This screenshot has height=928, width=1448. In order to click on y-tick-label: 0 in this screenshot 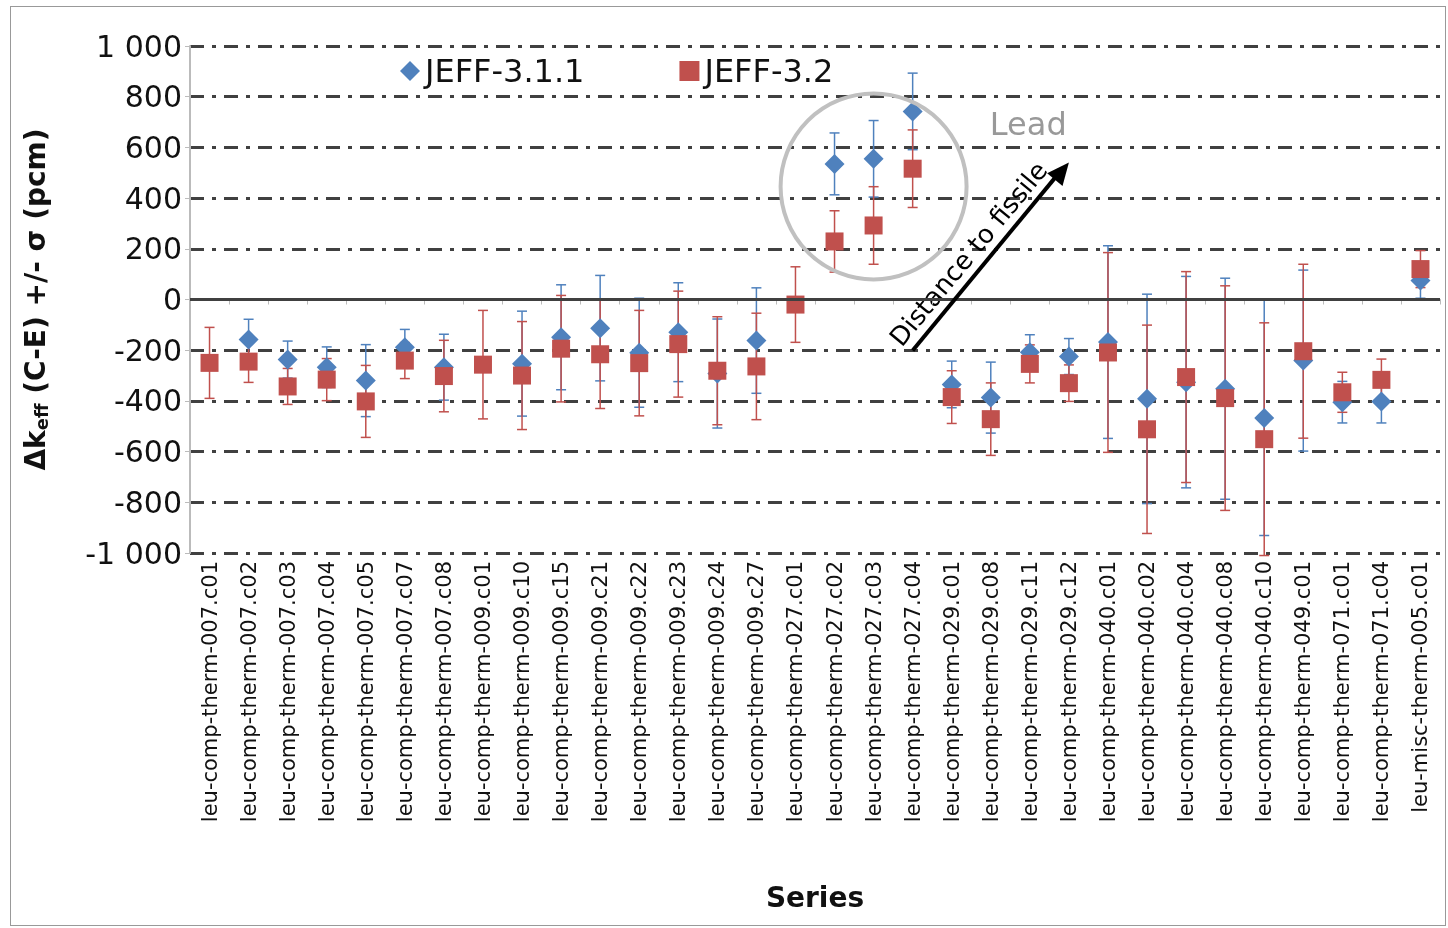, I will do `click(172, 299)`.